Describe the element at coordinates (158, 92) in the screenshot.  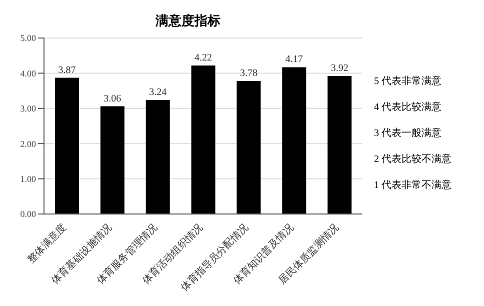
I see `data-label: 3.24` at that location.